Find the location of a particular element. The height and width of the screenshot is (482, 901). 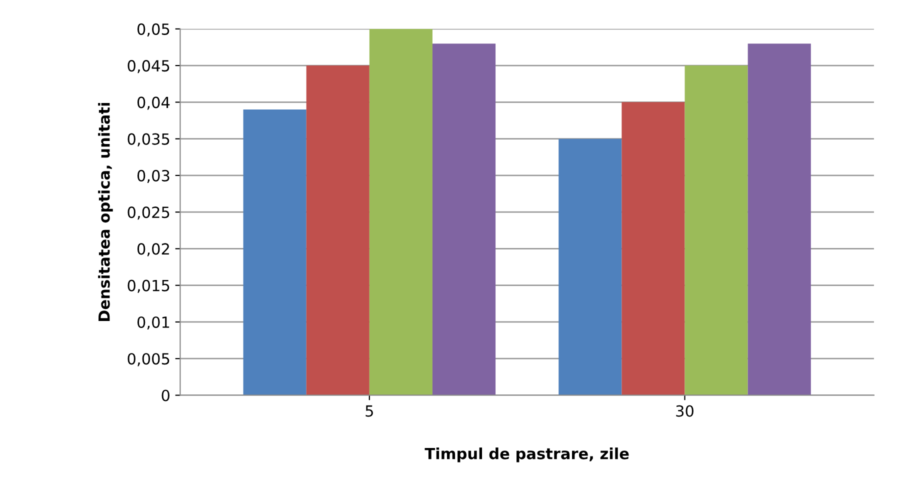

y-tick-label: 0,03 is located at coordinates (153, 177).